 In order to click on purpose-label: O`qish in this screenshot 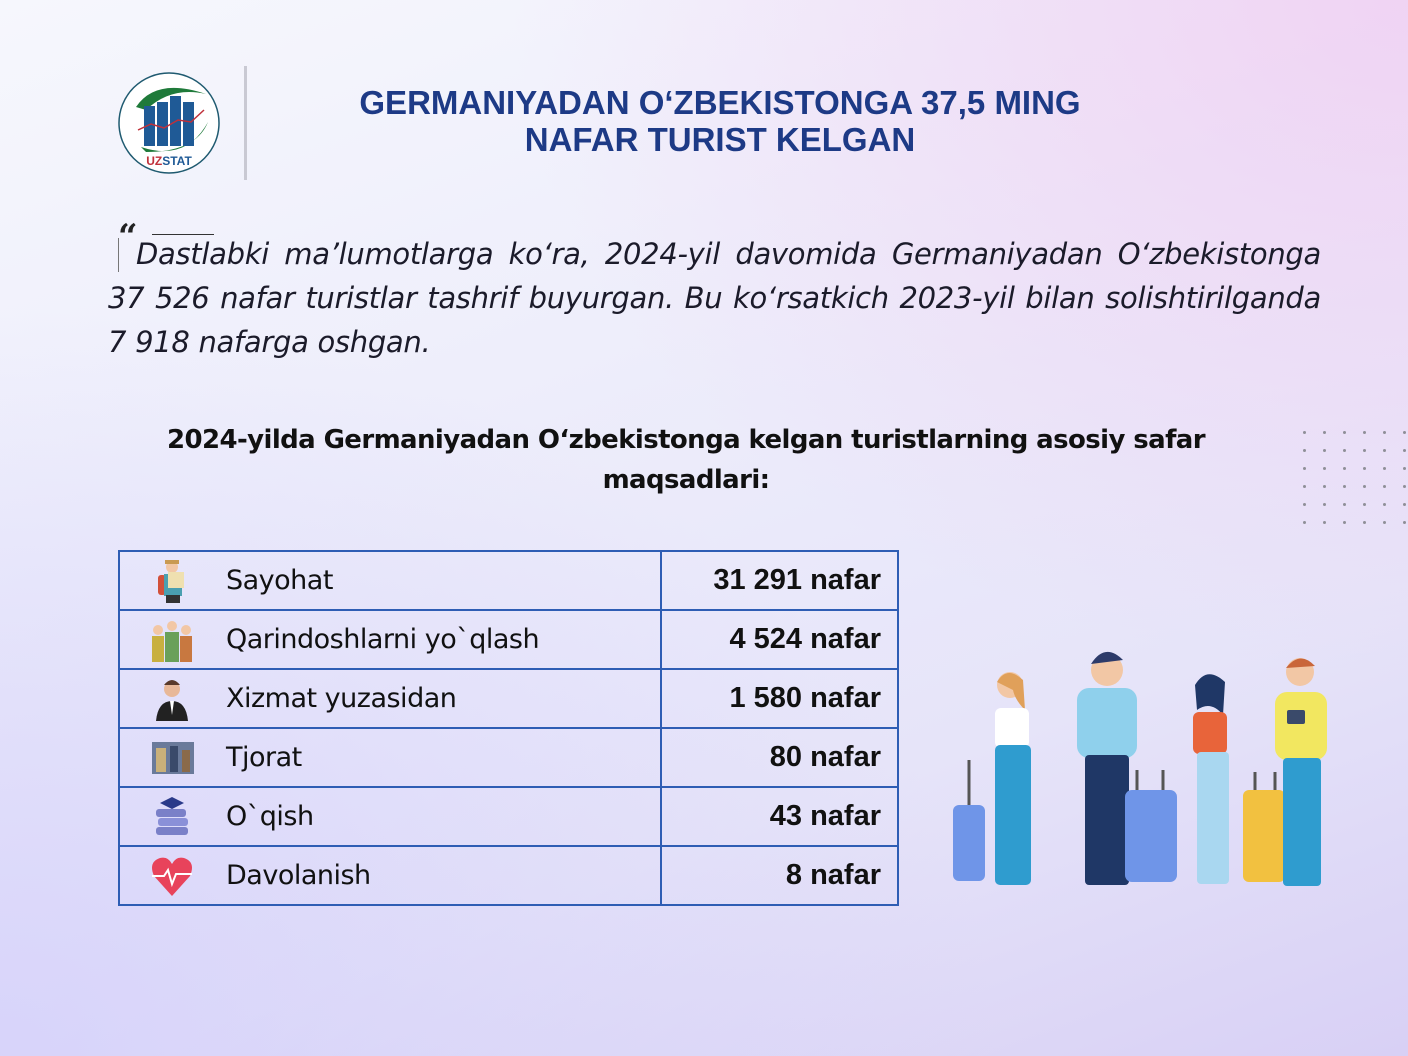, I will do `click(270, 816)`.